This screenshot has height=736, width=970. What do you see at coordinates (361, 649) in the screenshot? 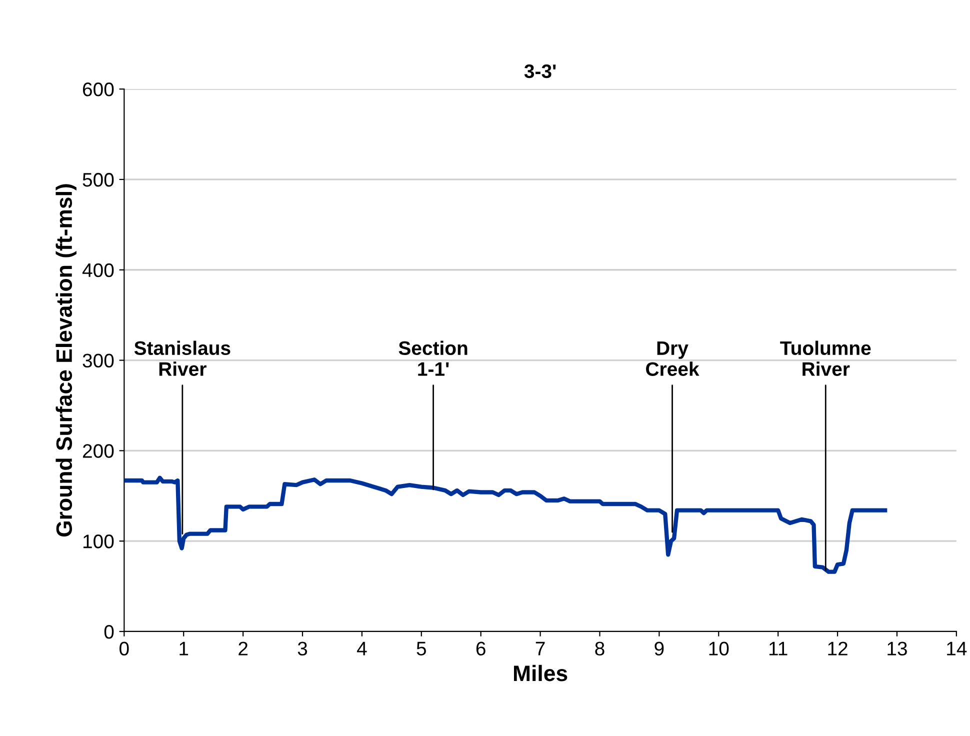
I see `x-tick-label: 4` at bounding box center [361, 649].